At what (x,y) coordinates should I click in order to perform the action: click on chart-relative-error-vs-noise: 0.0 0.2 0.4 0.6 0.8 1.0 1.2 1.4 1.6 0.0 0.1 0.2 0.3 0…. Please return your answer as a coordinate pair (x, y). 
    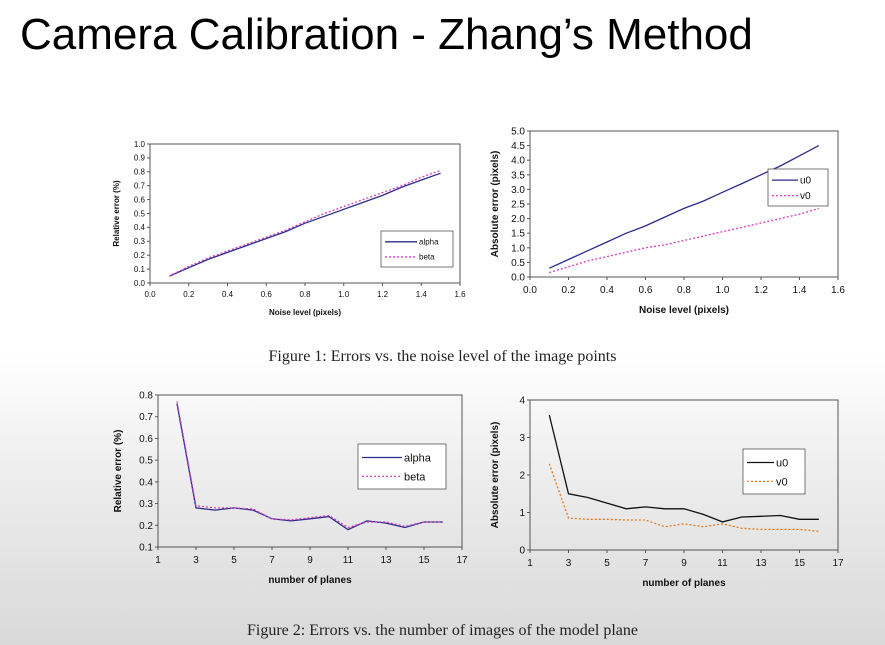
    Looking at the image, I should click on (289, 228).